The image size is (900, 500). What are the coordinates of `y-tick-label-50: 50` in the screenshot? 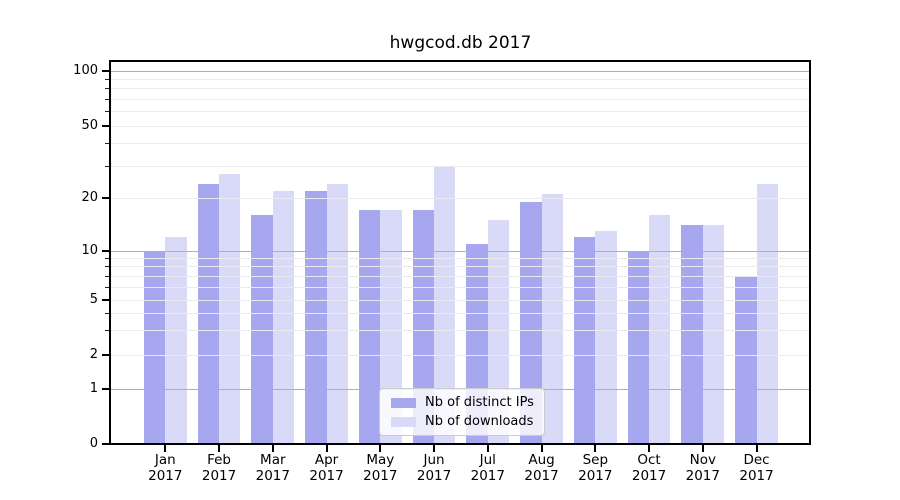 It's located at (89, 125).